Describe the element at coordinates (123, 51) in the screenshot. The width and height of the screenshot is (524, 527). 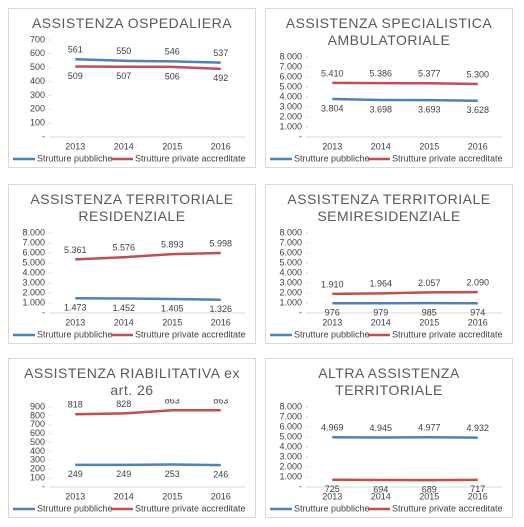
I see `data-label: 550` at that location.